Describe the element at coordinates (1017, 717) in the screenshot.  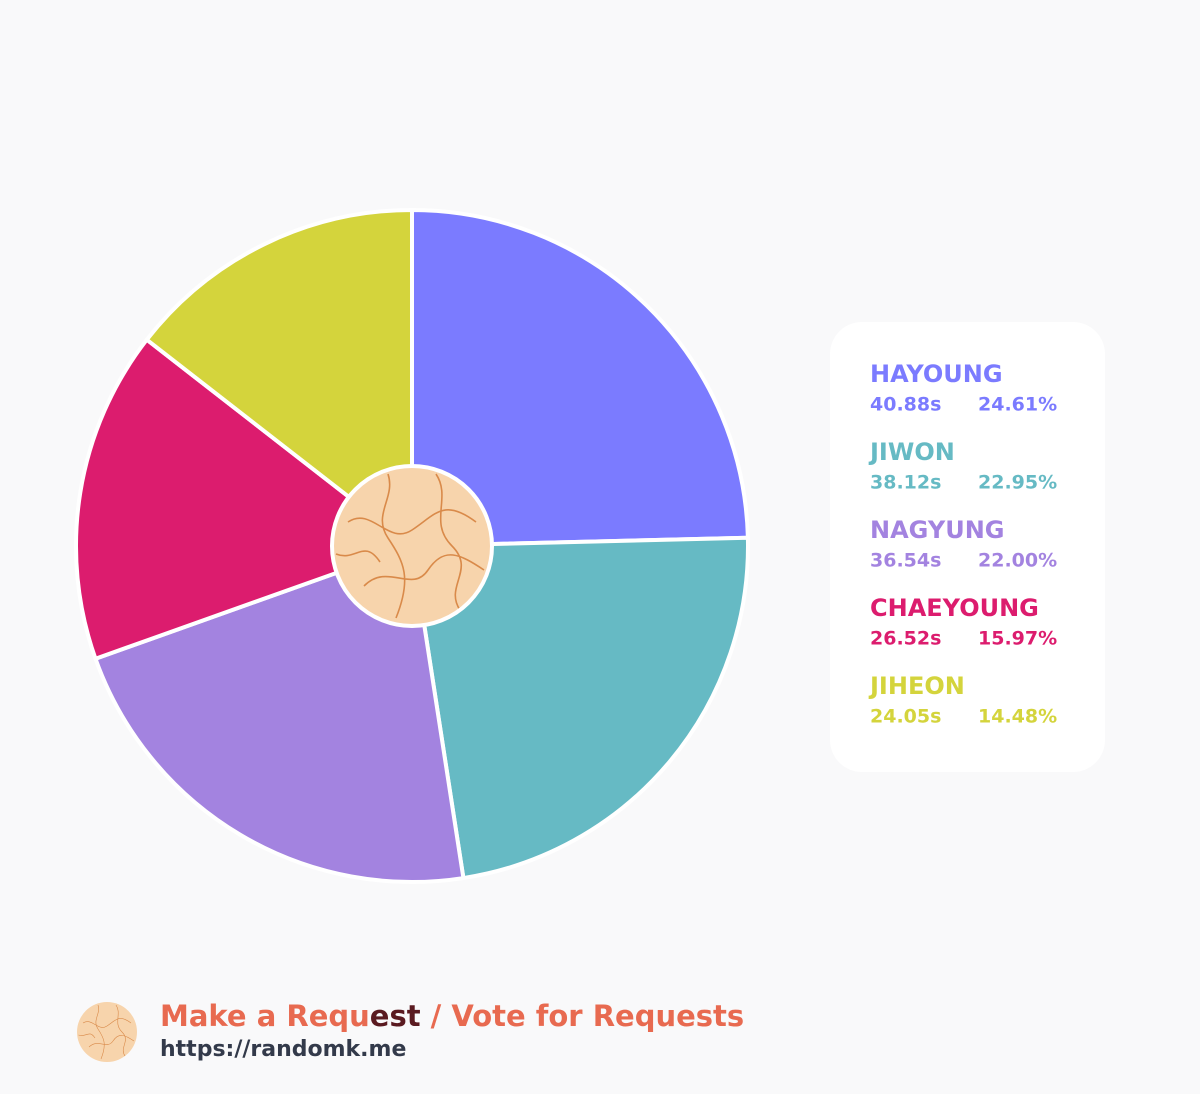
I see `legend-percent: 14.48%` at that location.